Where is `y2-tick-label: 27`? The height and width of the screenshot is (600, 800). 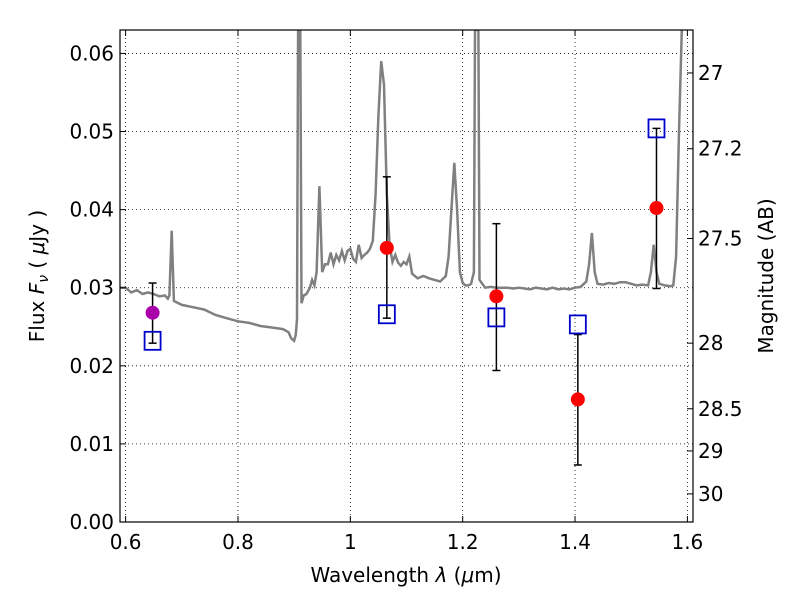
y2-tick-label: 27 is located at coordinates (710, 73).